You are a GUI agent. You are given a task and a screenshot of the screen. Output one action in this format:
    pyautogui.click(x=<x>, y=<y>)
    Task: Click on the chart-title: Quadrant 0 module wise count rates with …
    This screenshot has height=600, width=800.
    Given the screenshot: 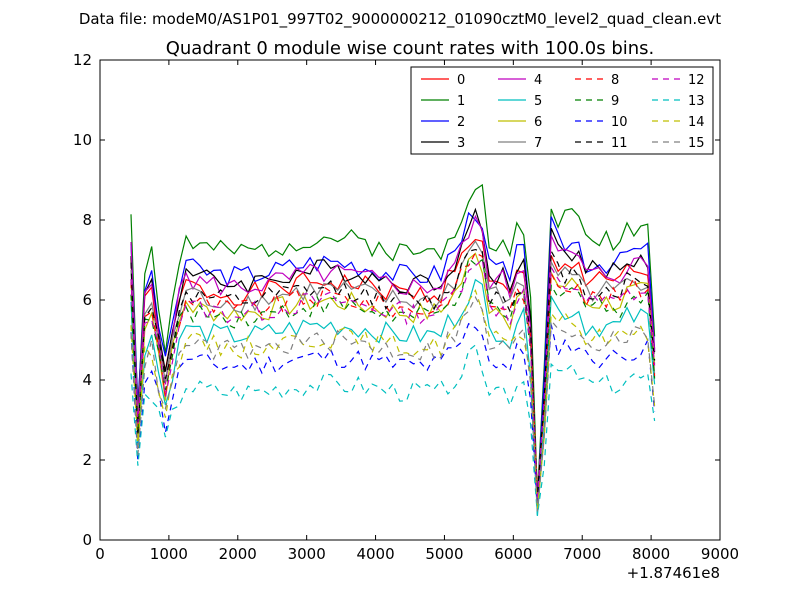 What is the action you would take?
    pyautogui.click(x=410, y=48)
    